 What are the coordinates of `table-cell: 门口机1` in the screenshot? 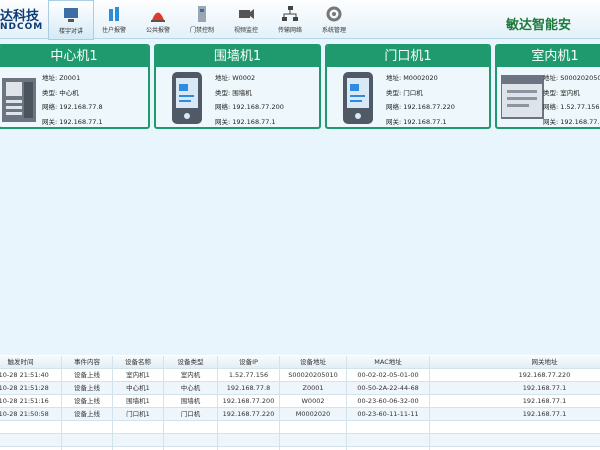 It's located at (138, 414).